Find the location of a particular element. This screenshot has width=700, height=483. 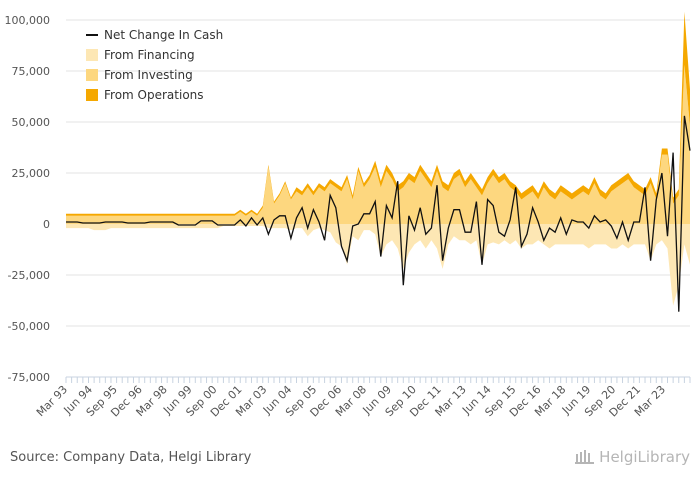

legend-label: From Operations is located at coordinates (154, 95).